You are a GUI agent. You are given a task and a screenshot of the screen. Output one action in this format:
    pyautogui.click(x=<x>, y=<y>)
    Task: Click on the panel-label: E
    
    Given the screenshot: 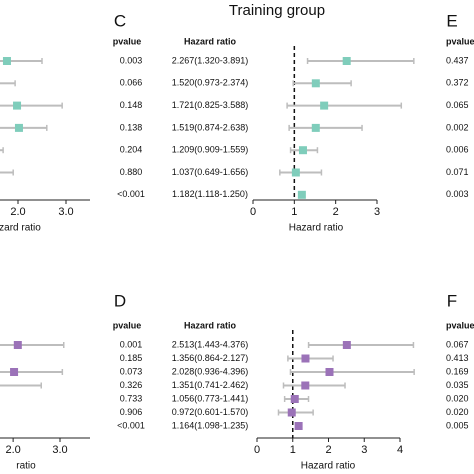 What is the action you would take?
    pyautogui.click(x=451, y=20)
    